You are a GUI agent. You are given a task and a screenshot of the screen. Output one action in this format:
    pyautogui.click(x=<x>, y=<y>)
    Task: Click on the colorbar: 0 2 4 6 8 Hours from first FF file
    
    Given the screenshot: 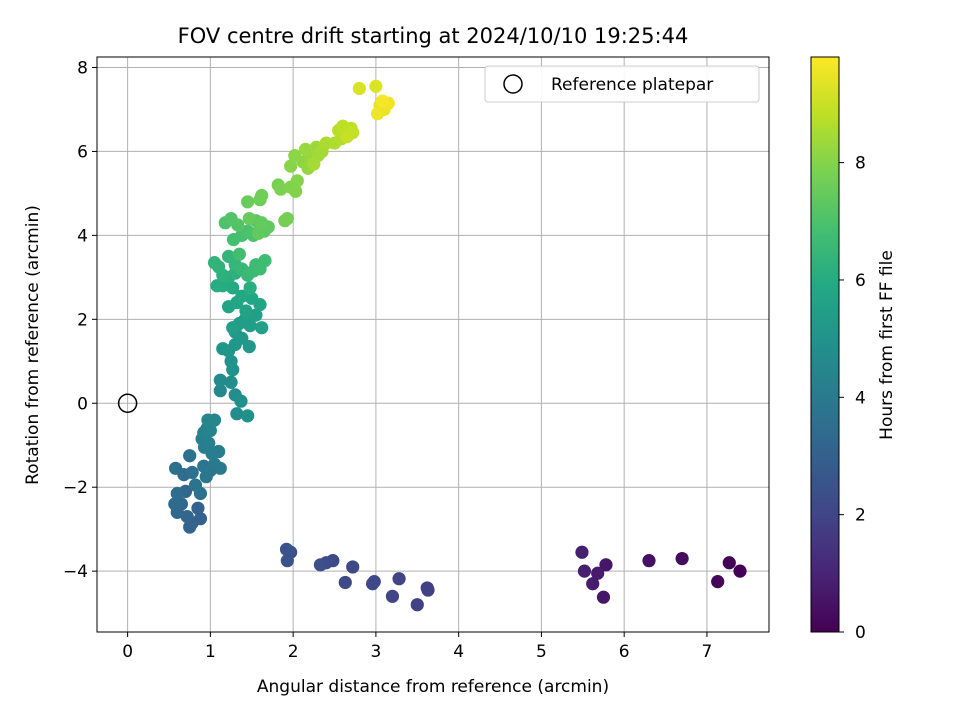 What is the action you would take?
    pyautogui.click(x=853, y=349)
    